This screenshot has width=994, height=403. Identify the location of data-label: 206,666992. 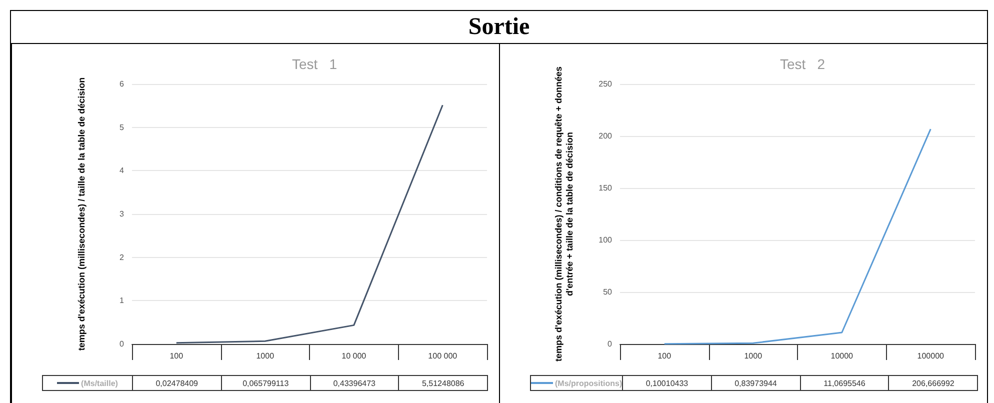
(933, 383).